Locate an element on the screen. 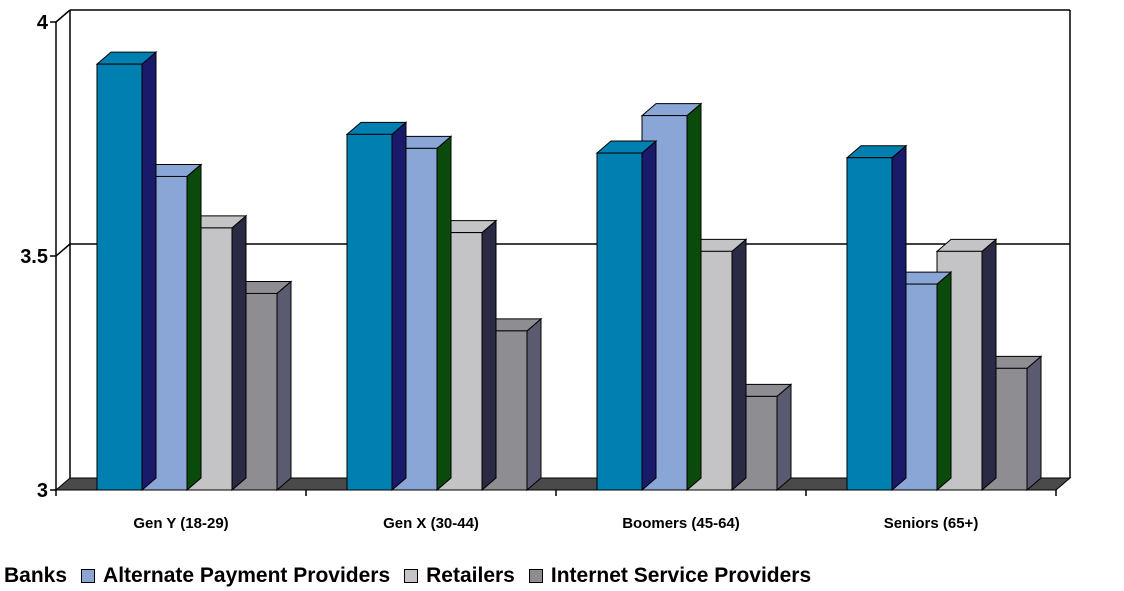 Image resolution: width=1124 pixels, height=591 pixels. y-tick-label: 4 is located at coordinates (43, 23).